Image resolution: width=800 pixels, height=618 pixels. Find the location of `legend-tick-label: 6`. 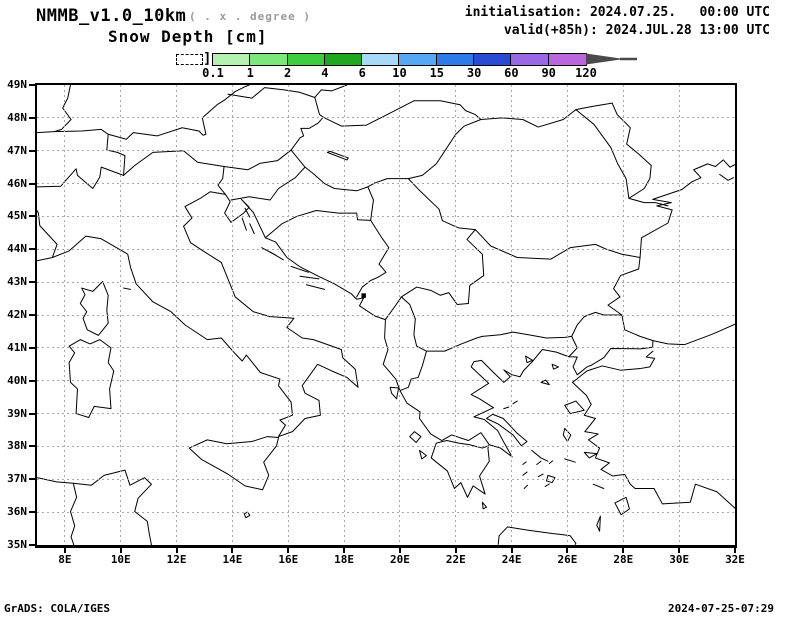

legend-tick-label: 6 is located at coordinates (362, 73).